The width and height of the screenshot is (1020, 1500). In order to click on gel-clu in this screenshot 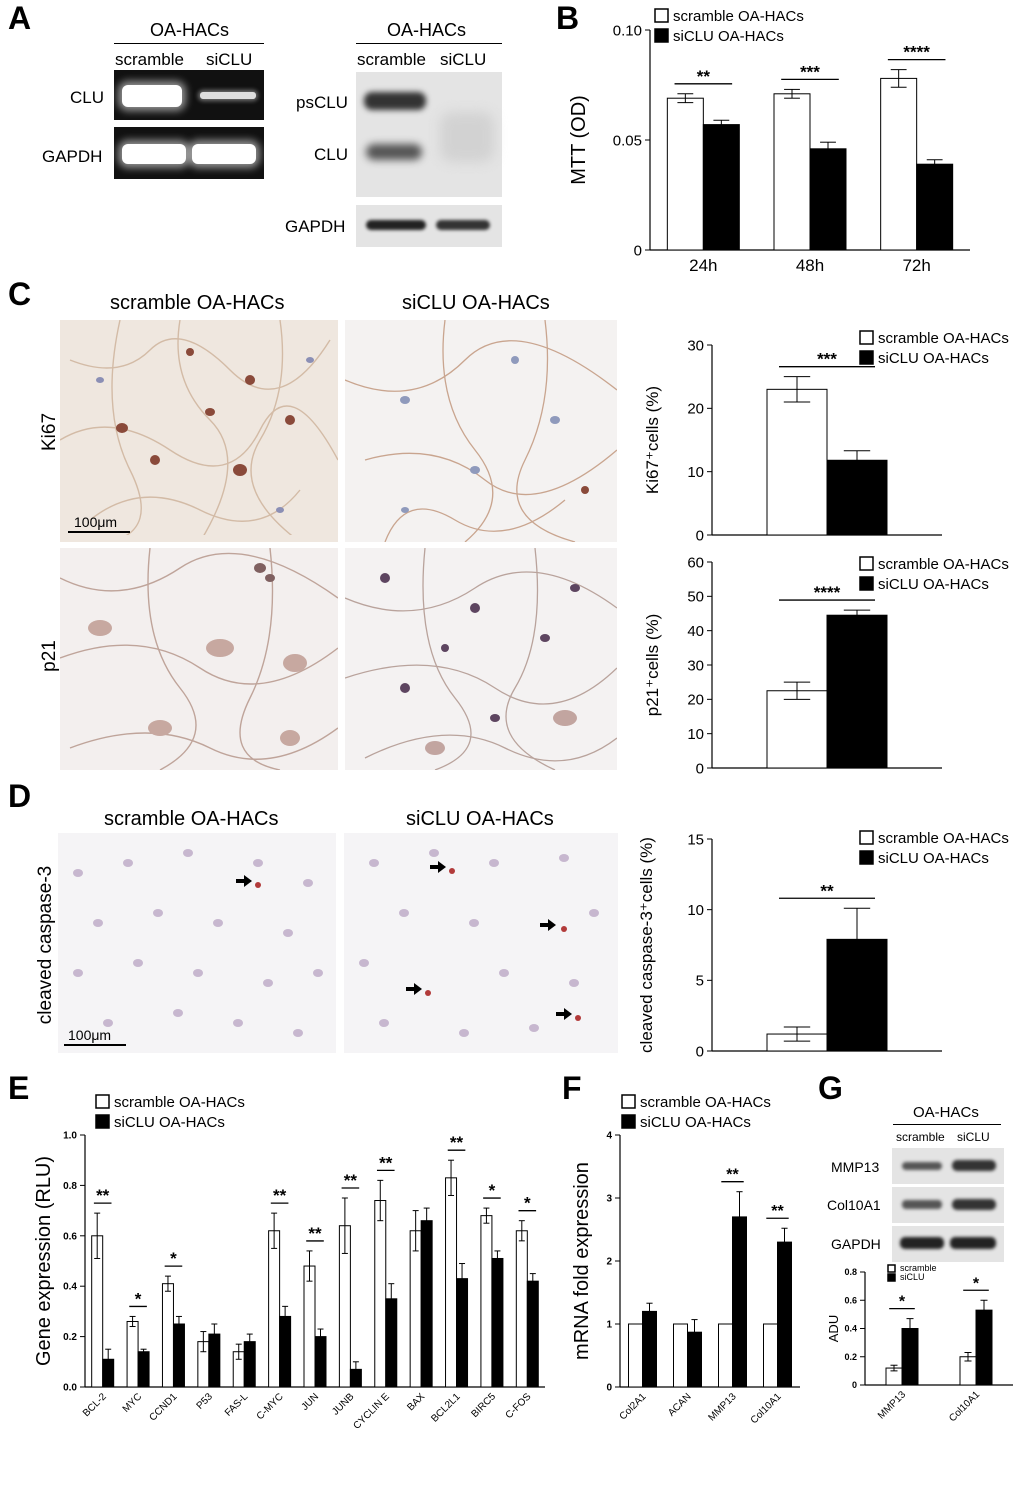, I will do `click(189, 95)`.